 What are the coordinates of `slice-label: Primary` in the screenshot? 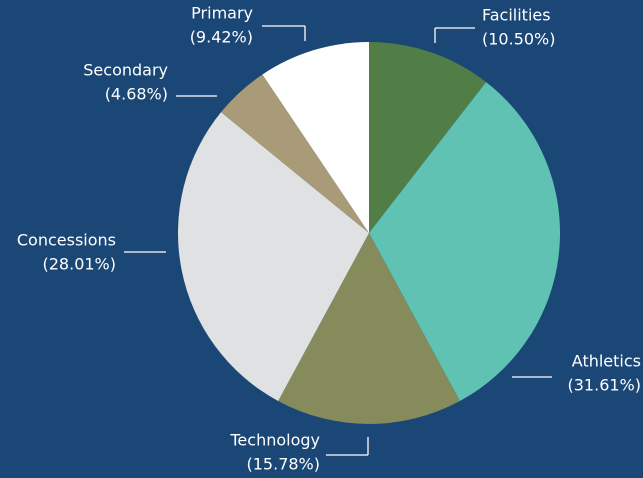 It's located at (222, 13).